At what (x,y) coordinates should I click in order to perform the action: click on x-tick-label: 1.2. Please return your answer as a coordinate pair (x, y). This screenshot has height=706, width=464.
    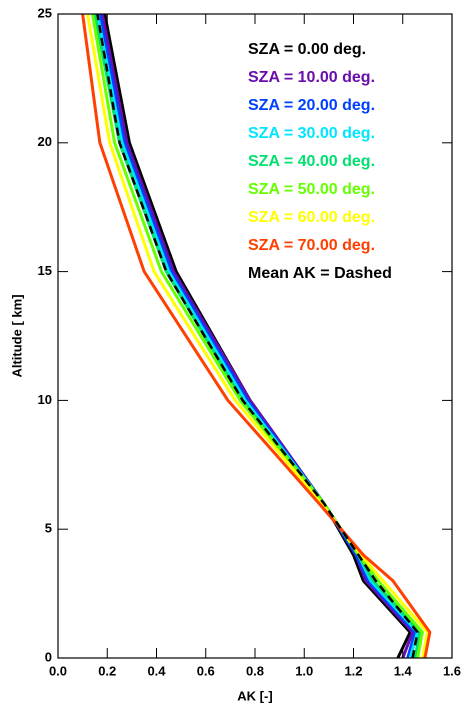
    Looking at the image, I should click on (353, 670).